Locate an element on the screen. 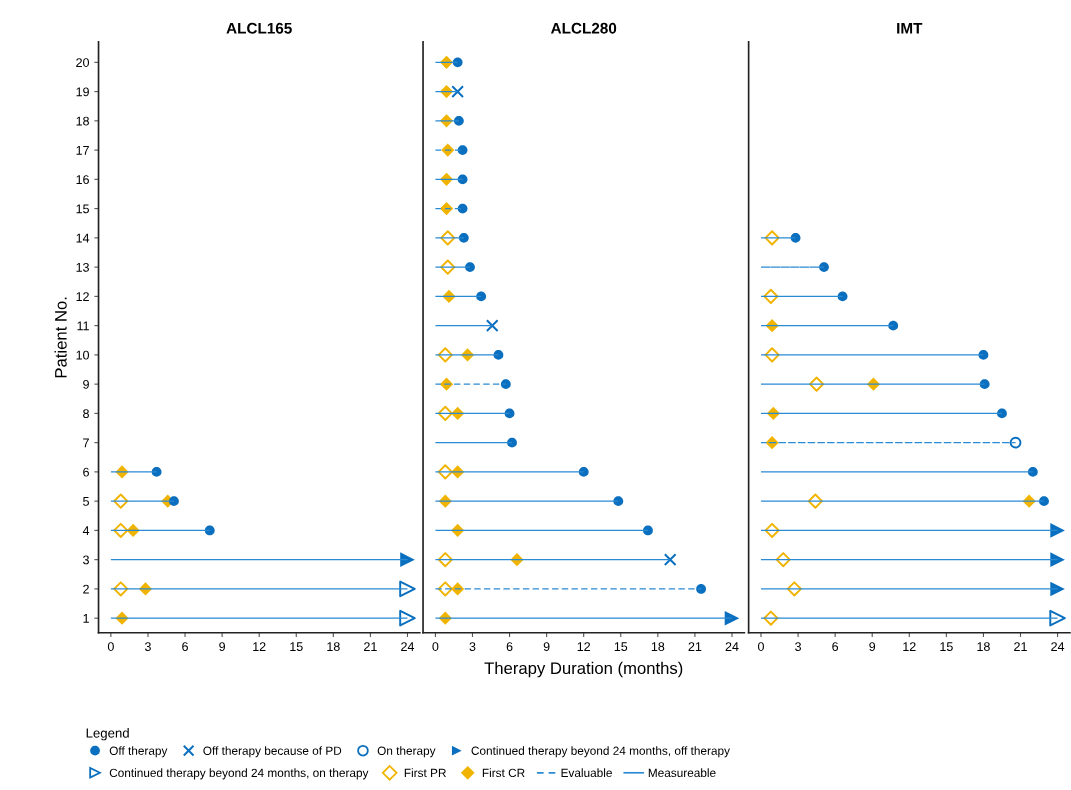 This screenshot has height=790, width=1071. chart-title: ALCL165 is located at coordinates (259, 28).